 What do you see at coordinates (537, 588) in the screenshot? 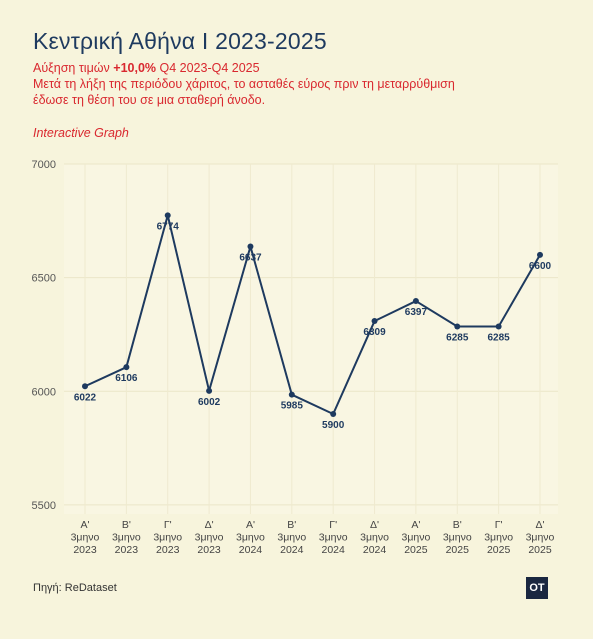
I see `ot-logo: OT` at bounding box center [537, 588].